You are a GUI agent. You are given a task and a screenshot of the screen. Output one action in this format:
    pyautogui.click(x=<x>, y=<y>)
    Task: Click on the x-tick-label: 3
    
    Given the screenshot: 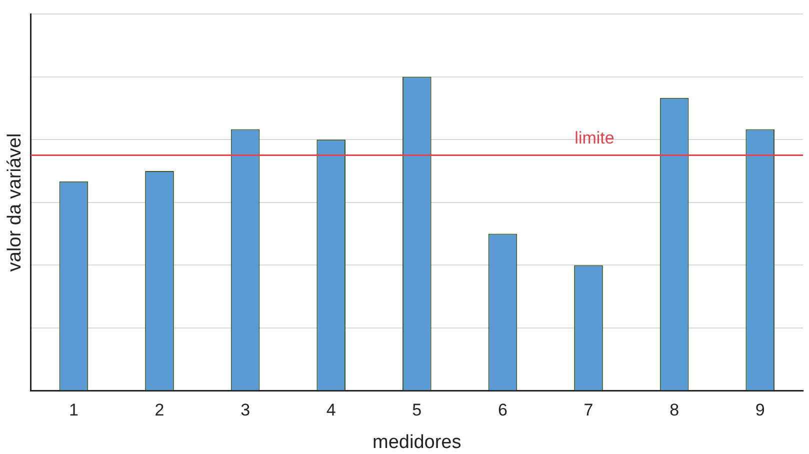 What is the action you would take?
    pyautogui.click(x=245, y=410)
    